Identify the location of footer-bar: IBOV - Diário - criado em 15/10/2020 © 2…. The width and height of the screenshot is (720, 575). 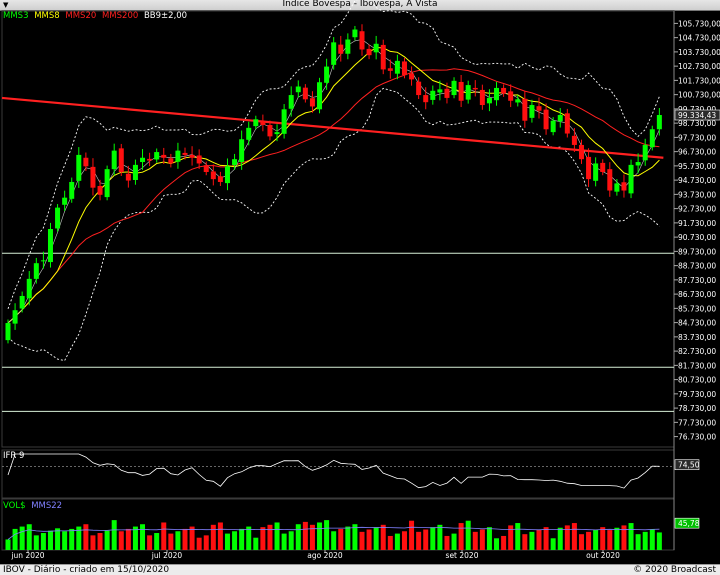
(360, 569).